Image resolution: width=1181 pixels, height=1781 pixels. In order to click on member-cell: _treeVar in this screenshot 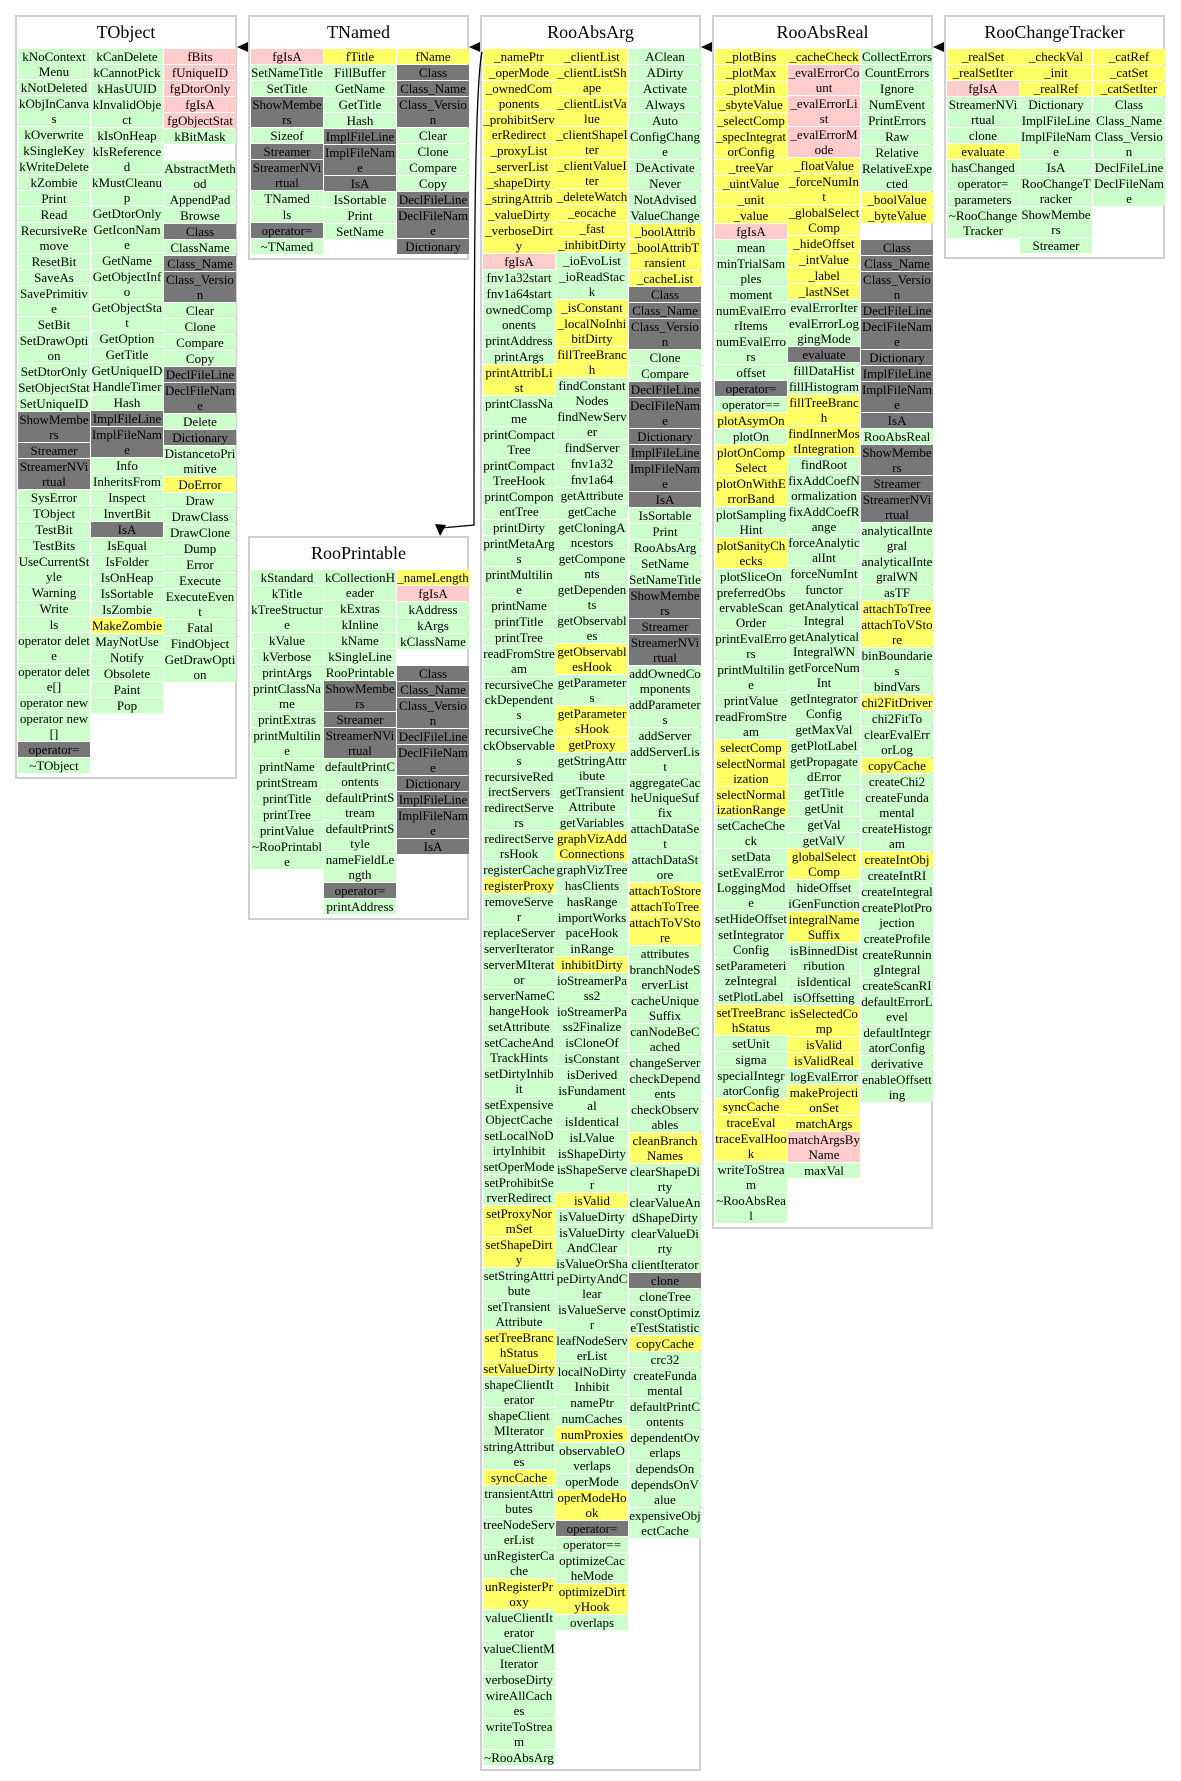, I will do `click(751, 167)`.